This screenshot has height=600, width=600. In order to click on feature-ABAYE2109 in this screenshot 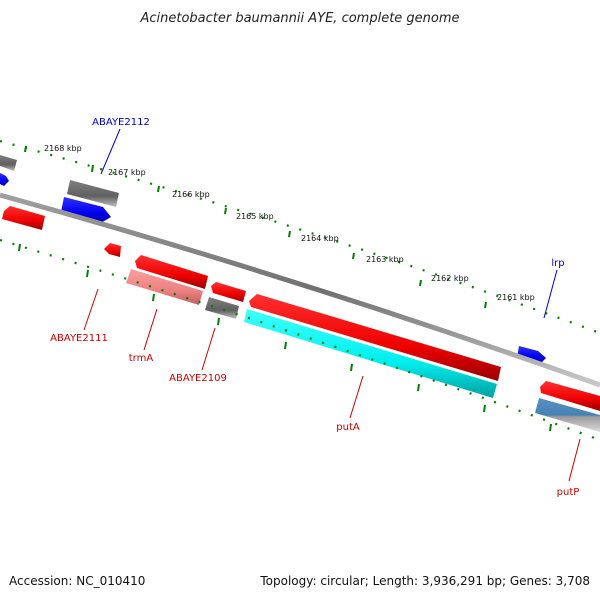, I will do `click(222, 308)`.